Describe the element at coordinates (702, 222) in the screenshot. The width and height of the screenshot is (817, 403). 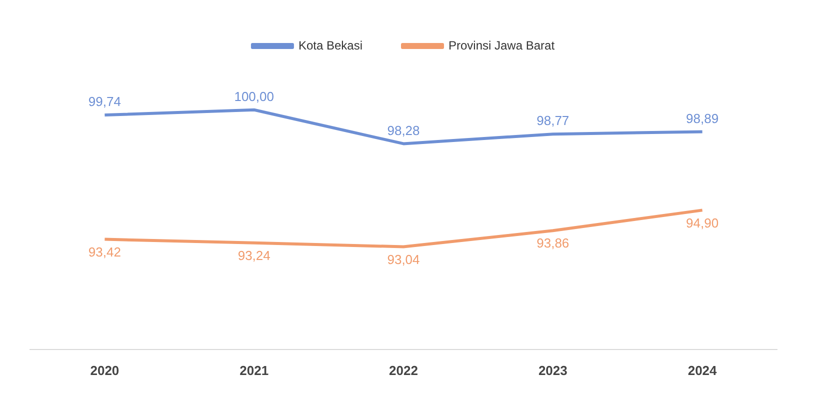
I see `data-label: 94,90` at that location.